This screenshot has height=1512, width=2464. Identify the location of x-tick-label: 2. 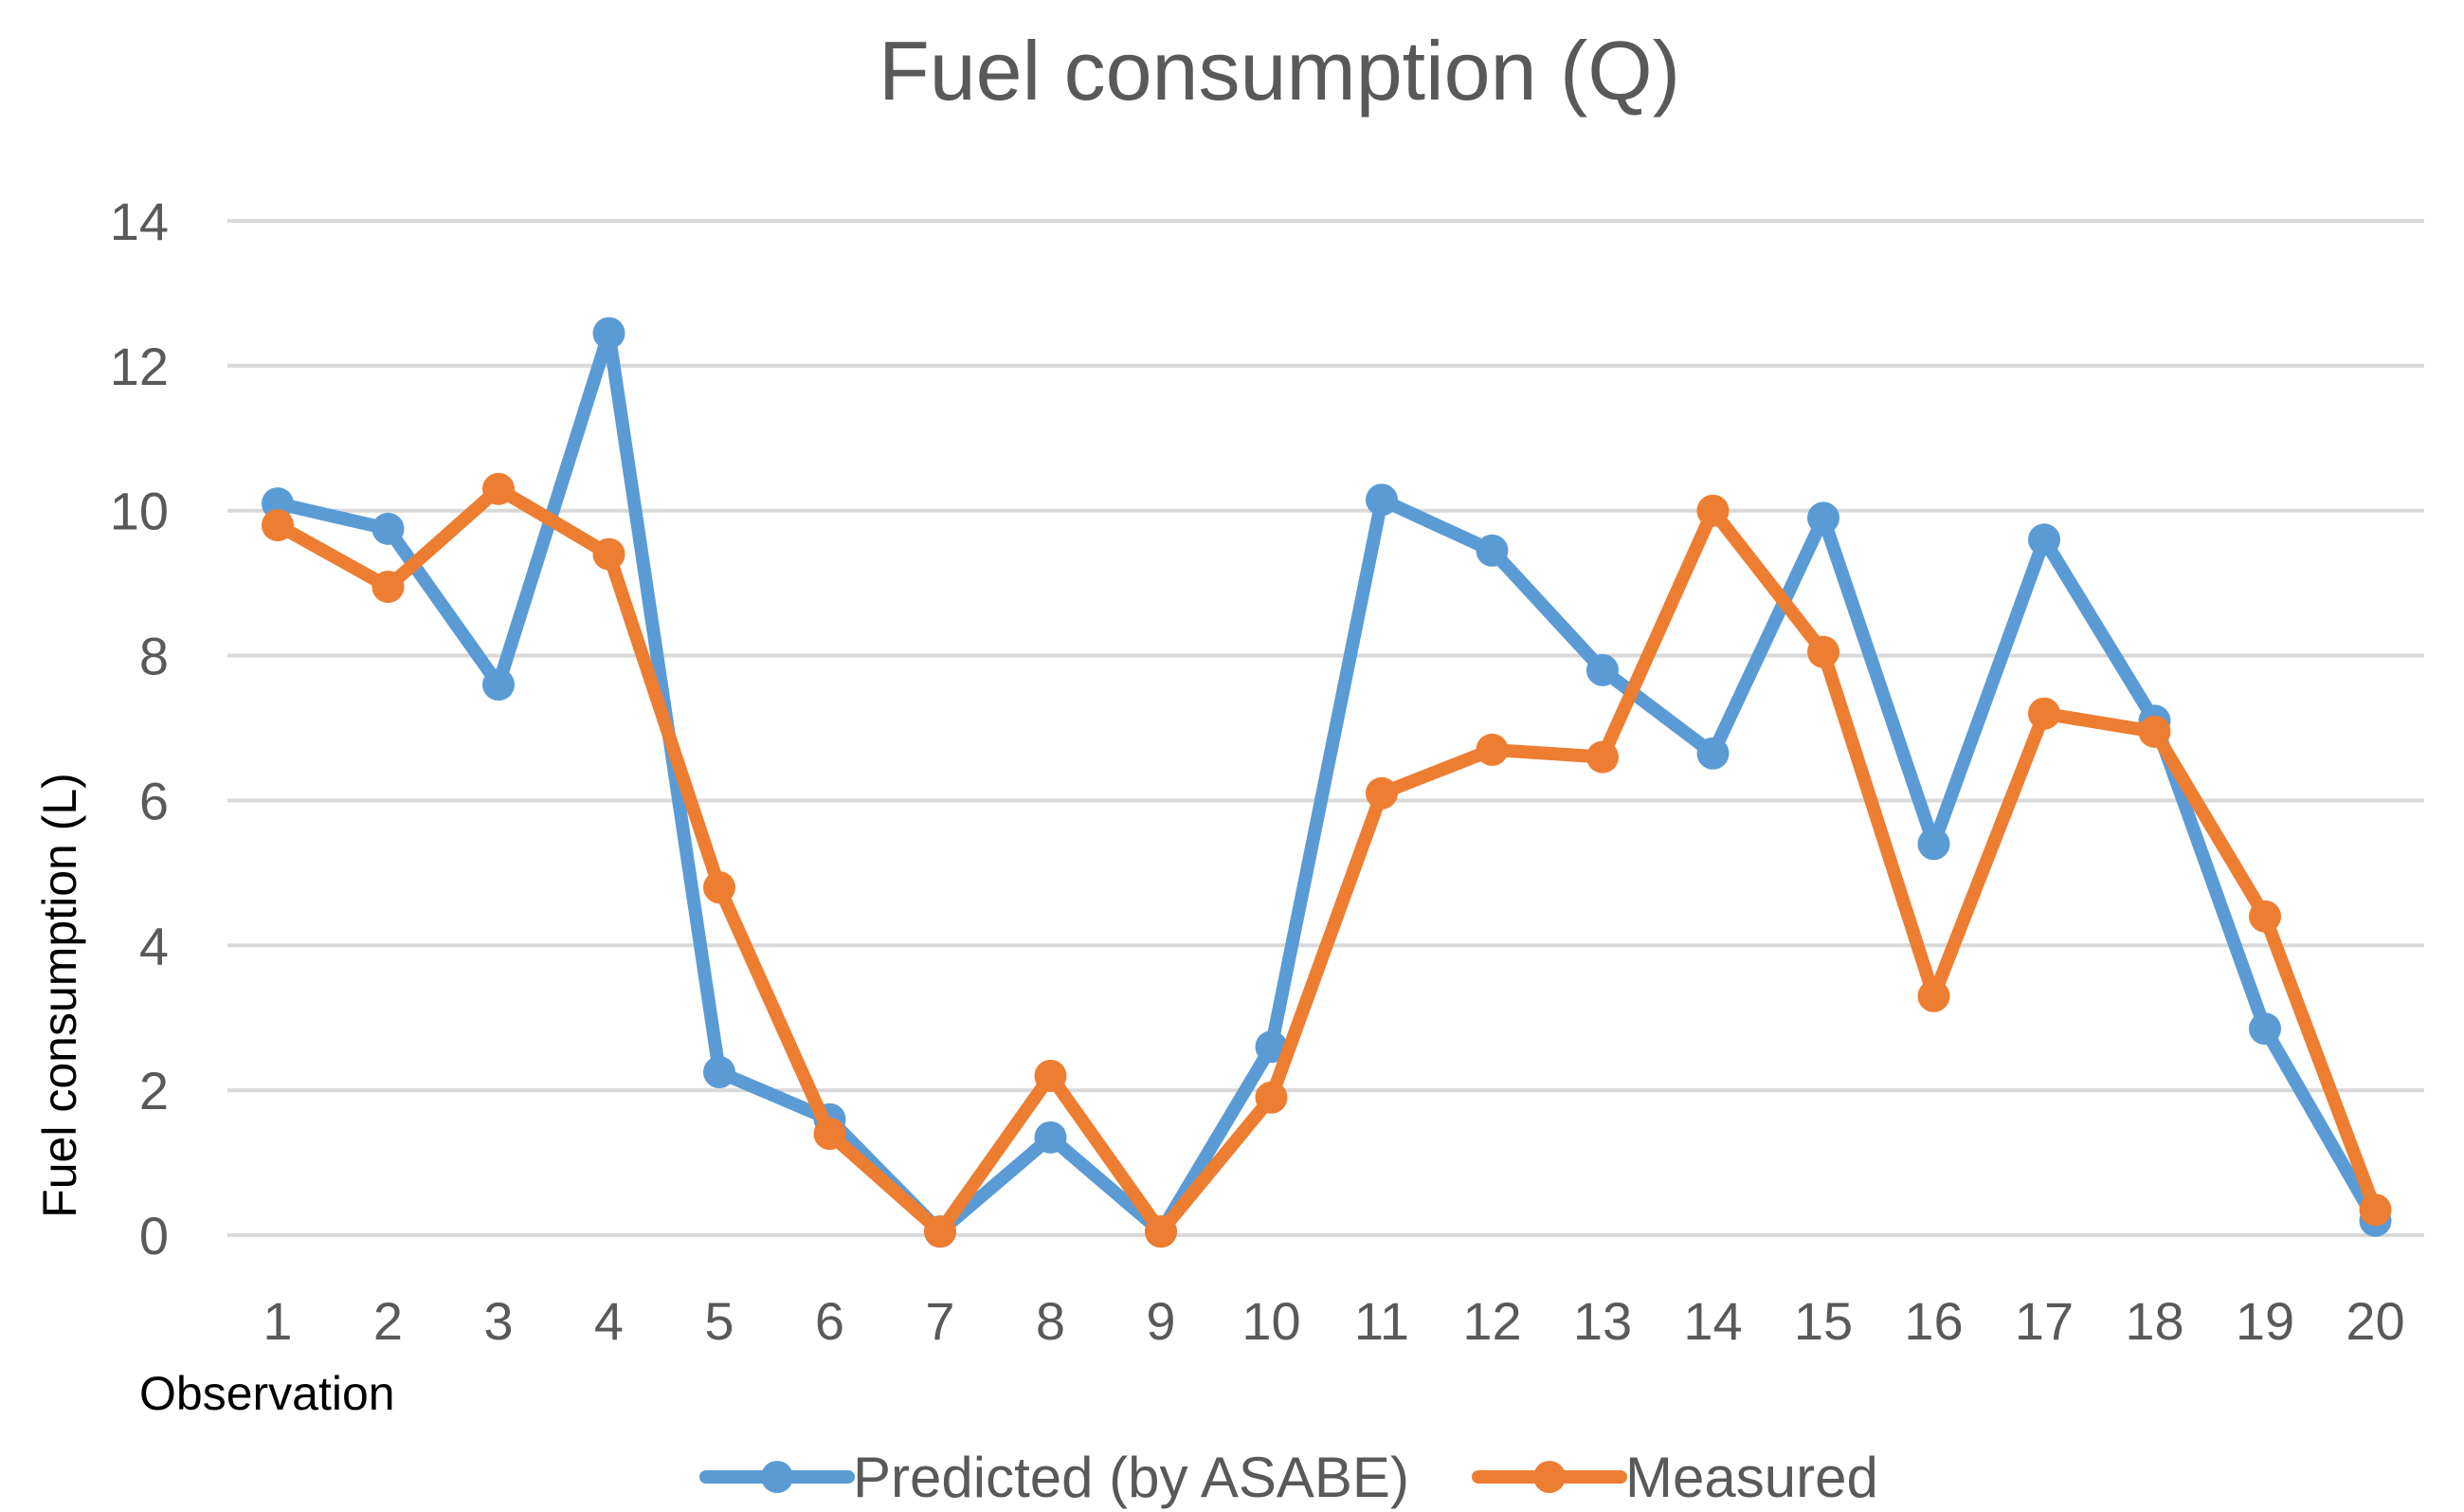
(388, 1321).